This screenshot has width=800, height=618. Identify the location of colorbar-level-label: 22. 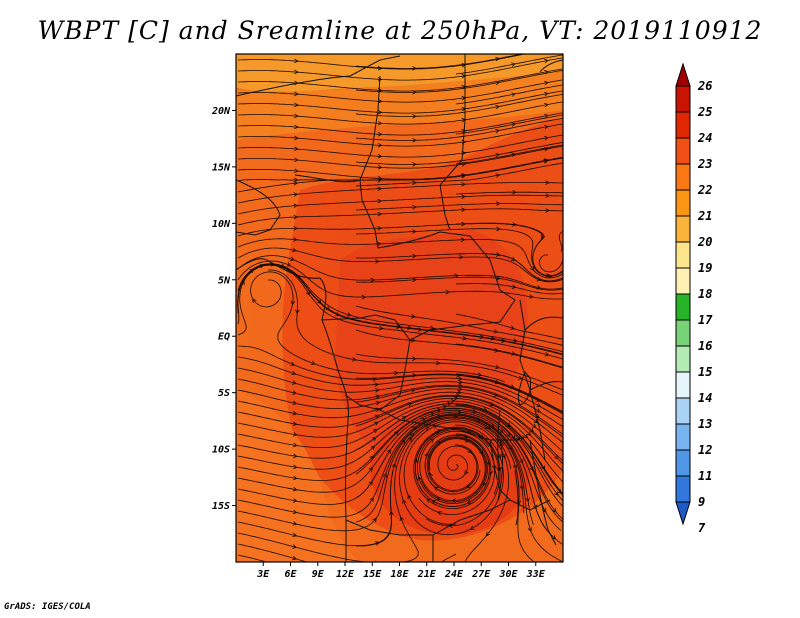
(704, 190).